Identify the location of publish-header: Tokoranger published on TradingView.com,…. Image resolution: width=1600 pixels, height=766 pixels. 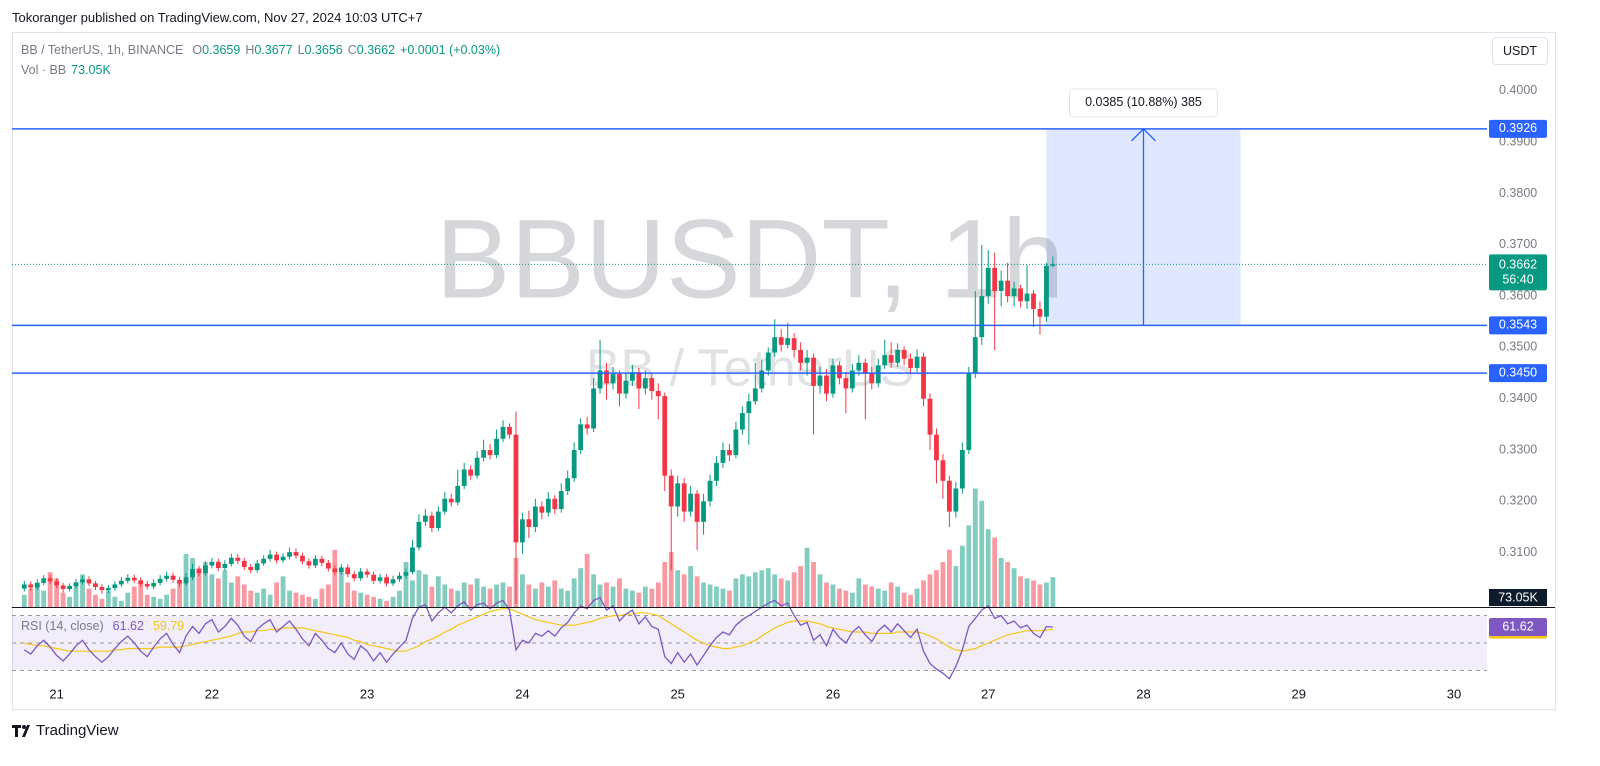
(217, 17).